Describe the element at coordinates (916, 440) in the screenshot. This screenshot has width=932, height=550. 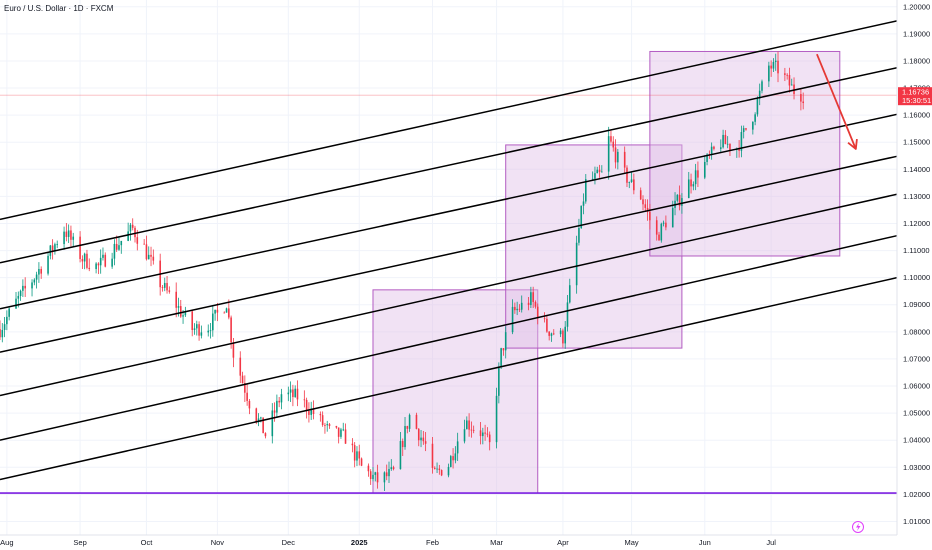
I see `y-tick-label: 1.04000` at that location.